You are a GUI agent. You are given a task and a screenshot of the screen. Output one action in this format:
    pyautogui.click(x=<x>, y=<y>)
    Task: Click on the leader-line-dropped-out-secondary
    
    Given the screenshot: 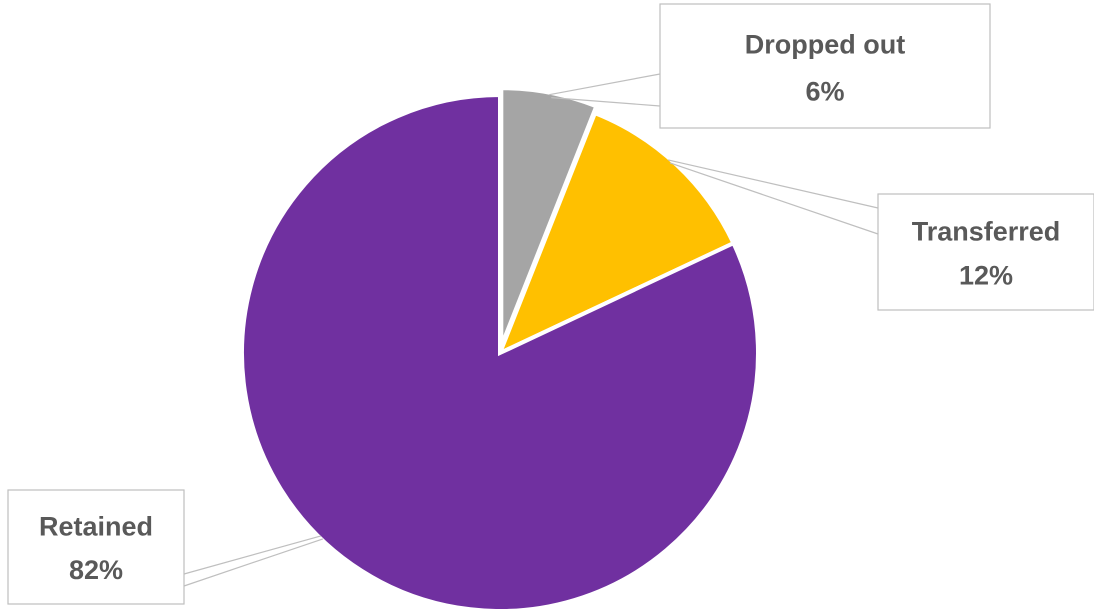 What is the action you would take?
    pyautogui.click(x=606, y=102)
    